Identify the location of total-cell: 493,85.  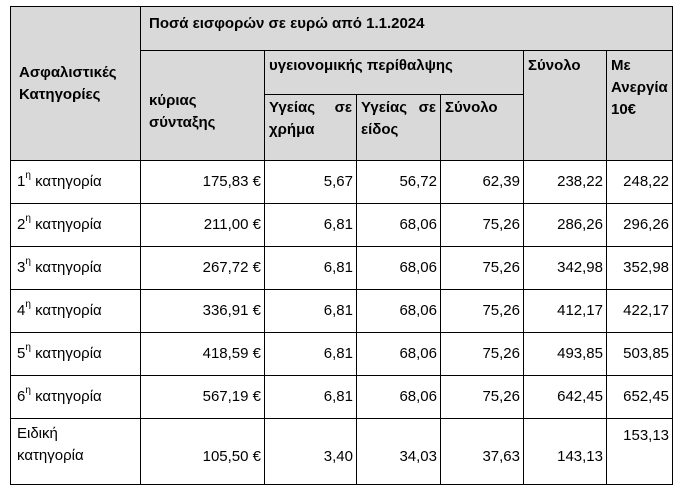
(565, 354).